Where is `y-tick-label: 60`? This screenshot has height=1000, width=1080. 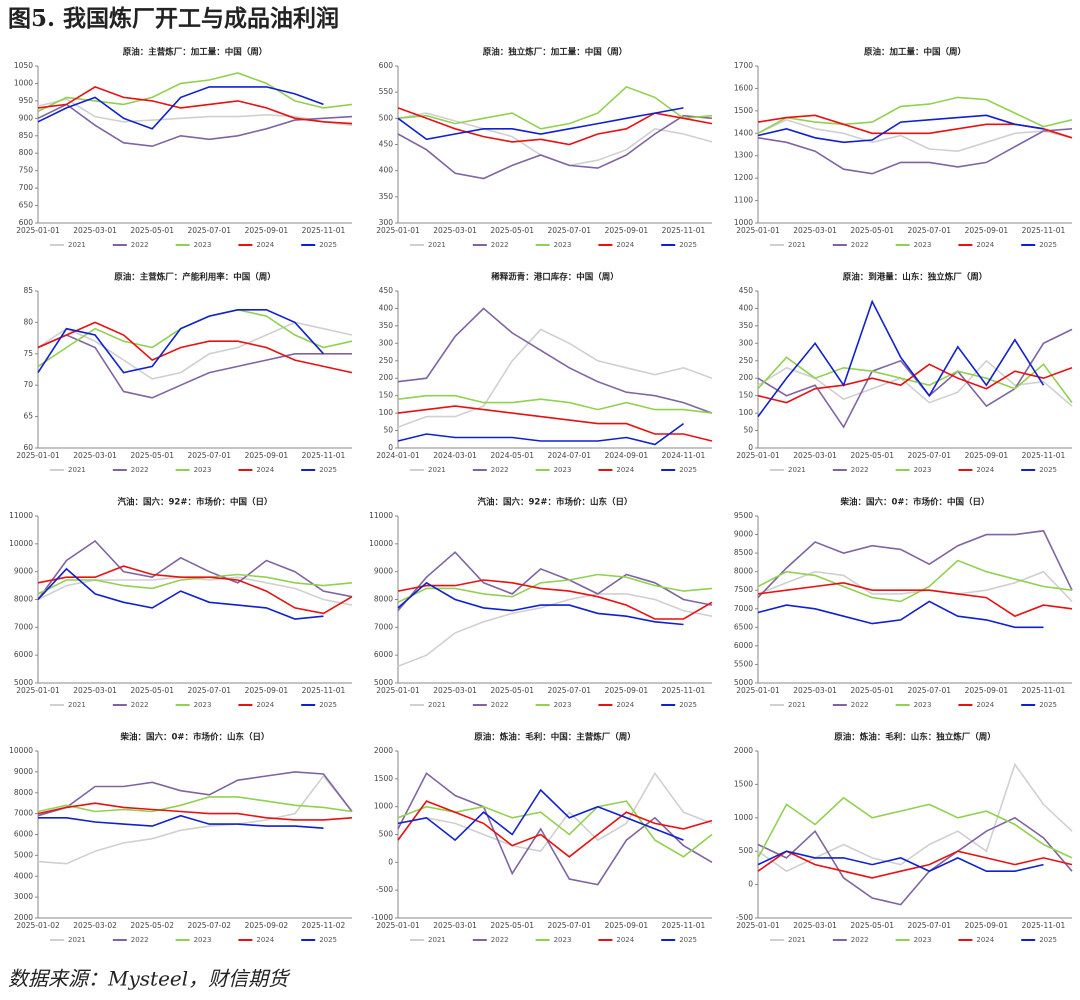 y-tick-label: 60 is located at coordinates (28, 447).